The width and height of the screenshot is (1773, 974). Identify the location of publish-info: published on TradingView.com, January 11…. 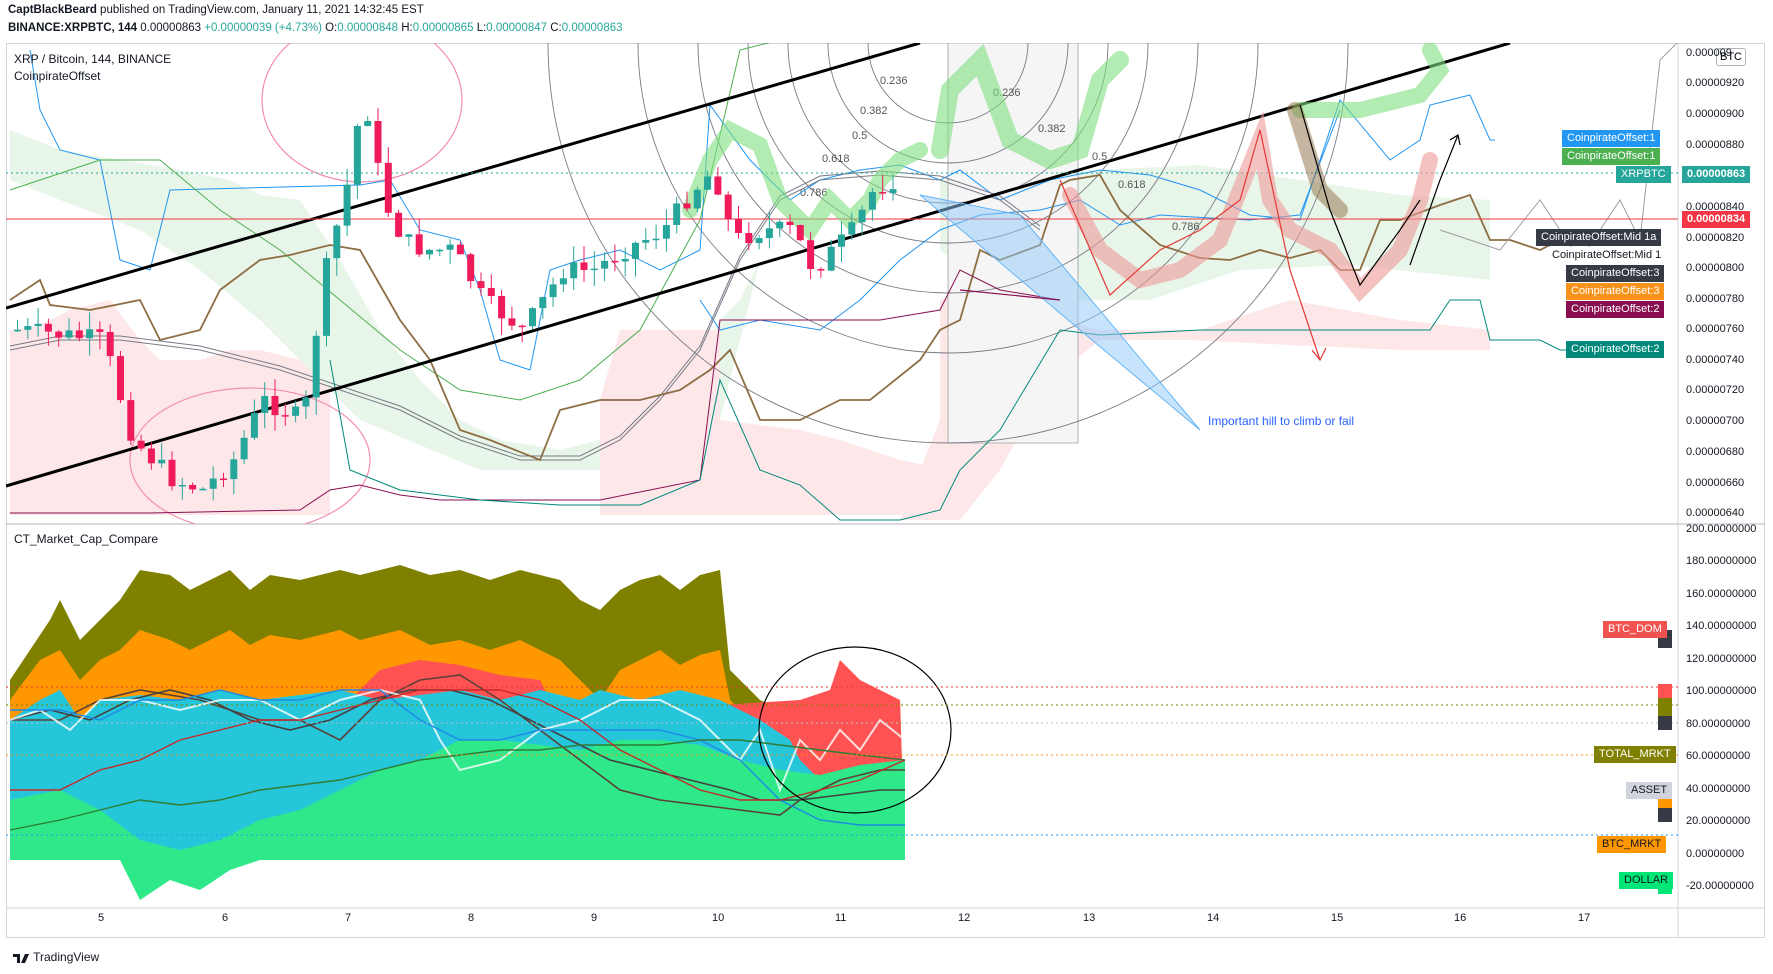
(262, 10).